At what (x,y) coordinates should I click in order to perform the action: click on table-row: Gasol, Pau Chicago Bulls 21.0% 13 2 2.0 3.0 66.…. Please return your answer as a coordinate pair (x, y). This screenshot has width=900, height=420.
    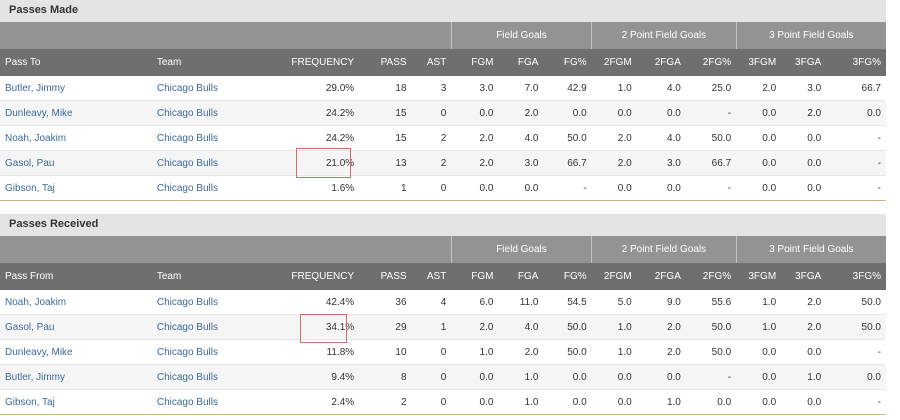
    Looking at the image, I should click on (443, 163).